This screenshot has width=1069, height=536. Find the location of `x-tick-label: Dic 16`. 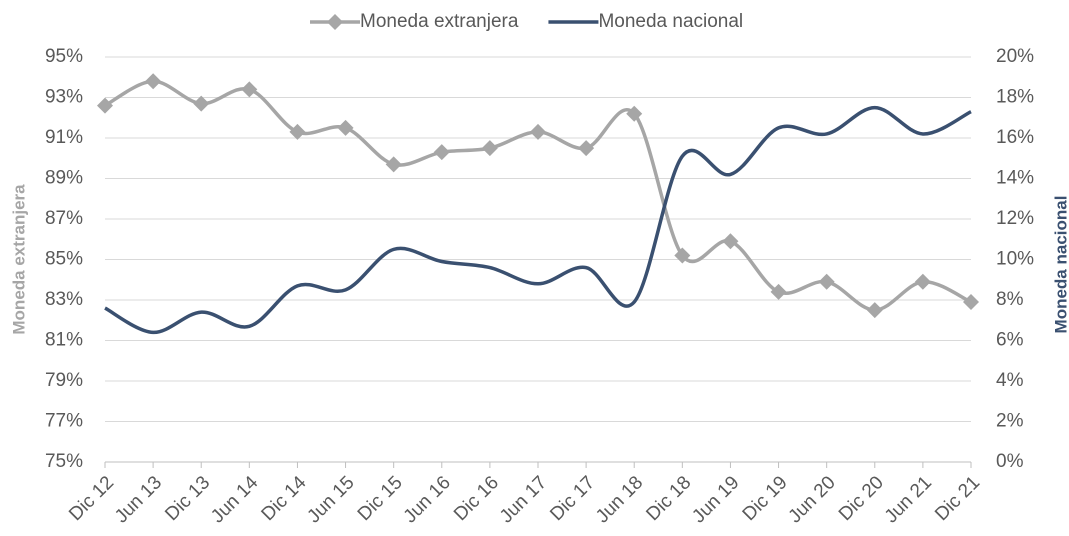

x-tick-label: Dic 16 is located at coordinates (476, 498).